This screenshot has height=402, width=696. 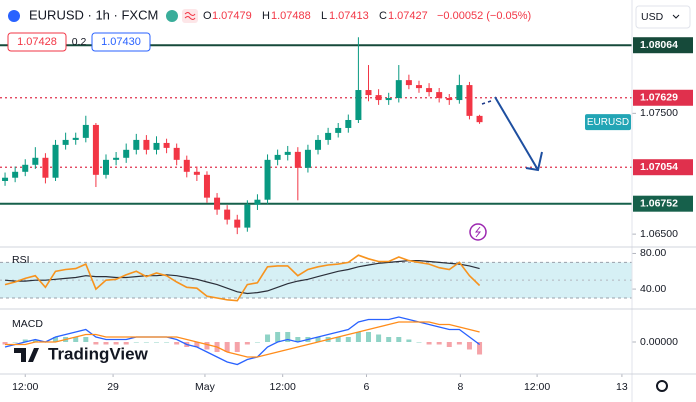 I want to click on macd-line, so click(x=242, y=341).